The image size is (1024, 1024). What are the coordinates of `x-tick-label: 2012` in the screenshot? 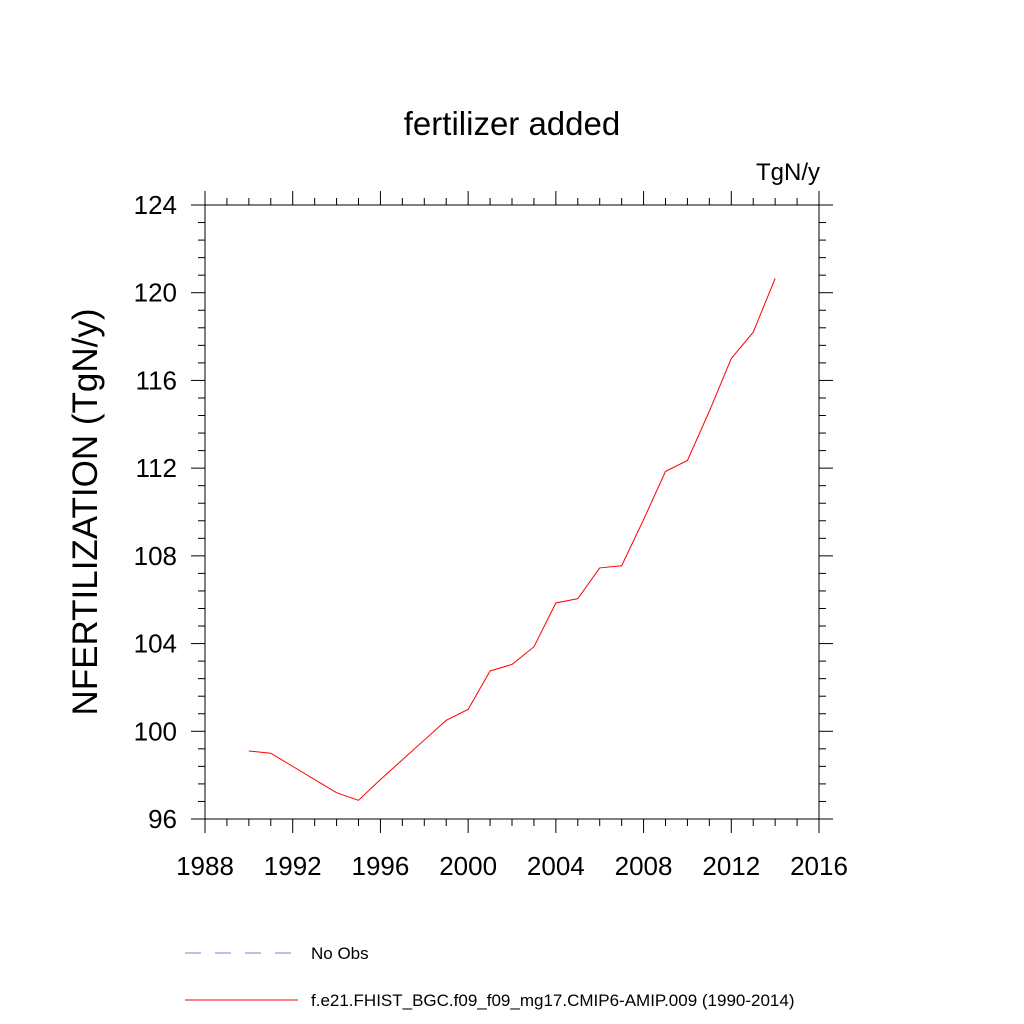 It's located at (731, 866).